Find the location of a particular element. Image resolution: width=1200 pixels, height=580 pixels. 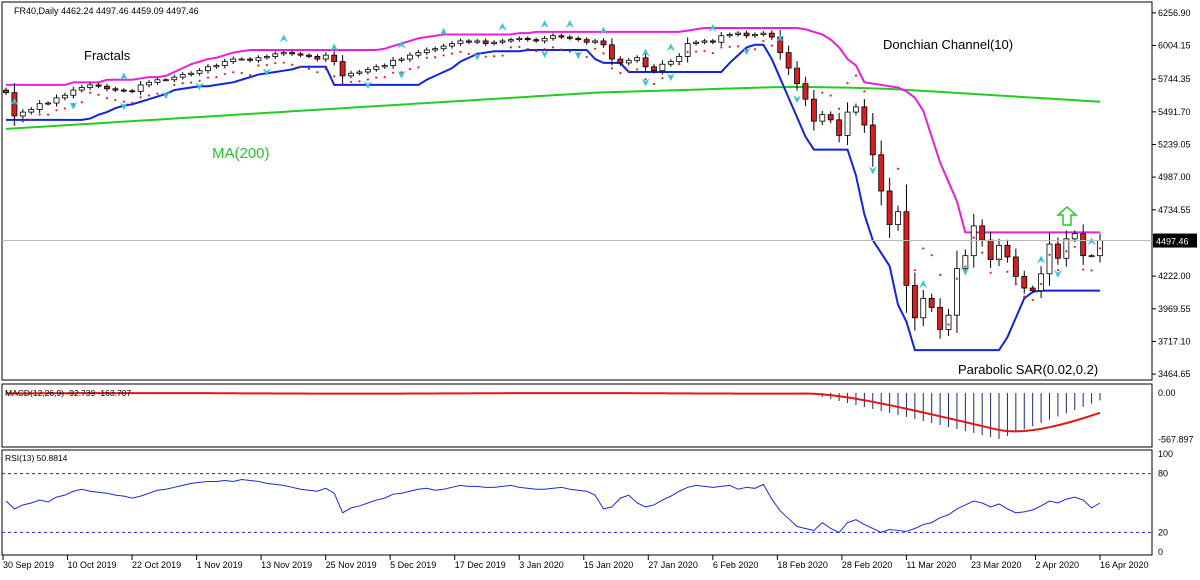

macd-tick-label: 0.00 is located at coordinates (1167, 393).